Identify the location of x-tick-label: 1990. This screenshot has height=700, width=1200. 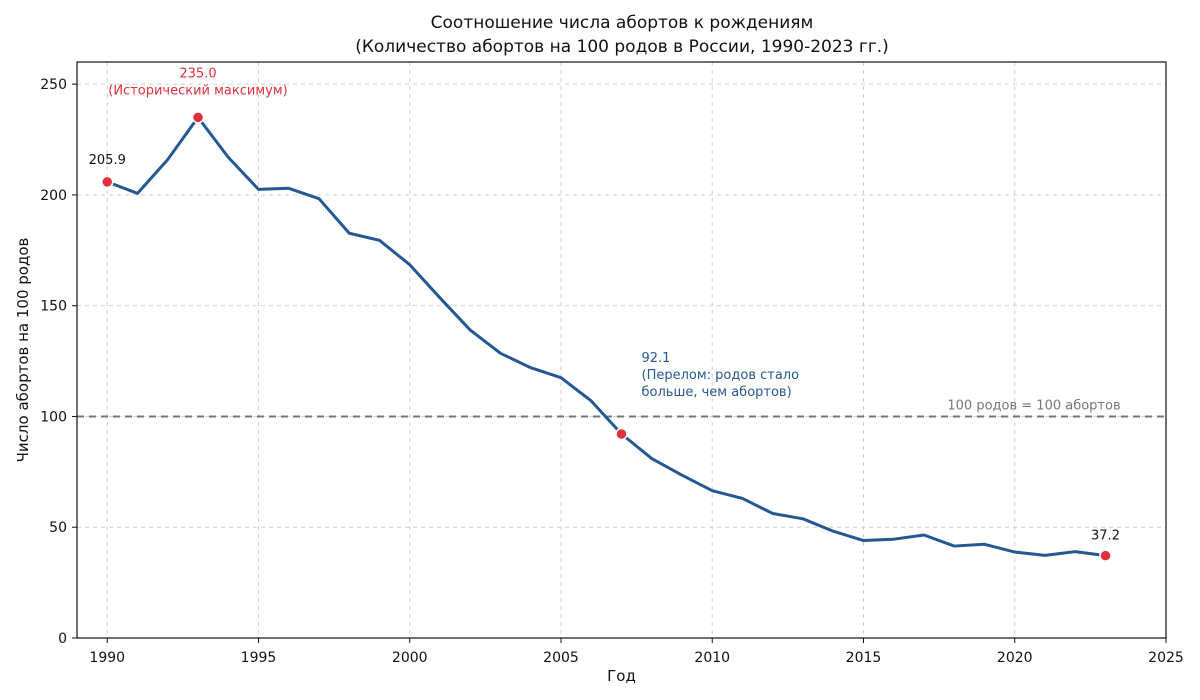
(107, 658).